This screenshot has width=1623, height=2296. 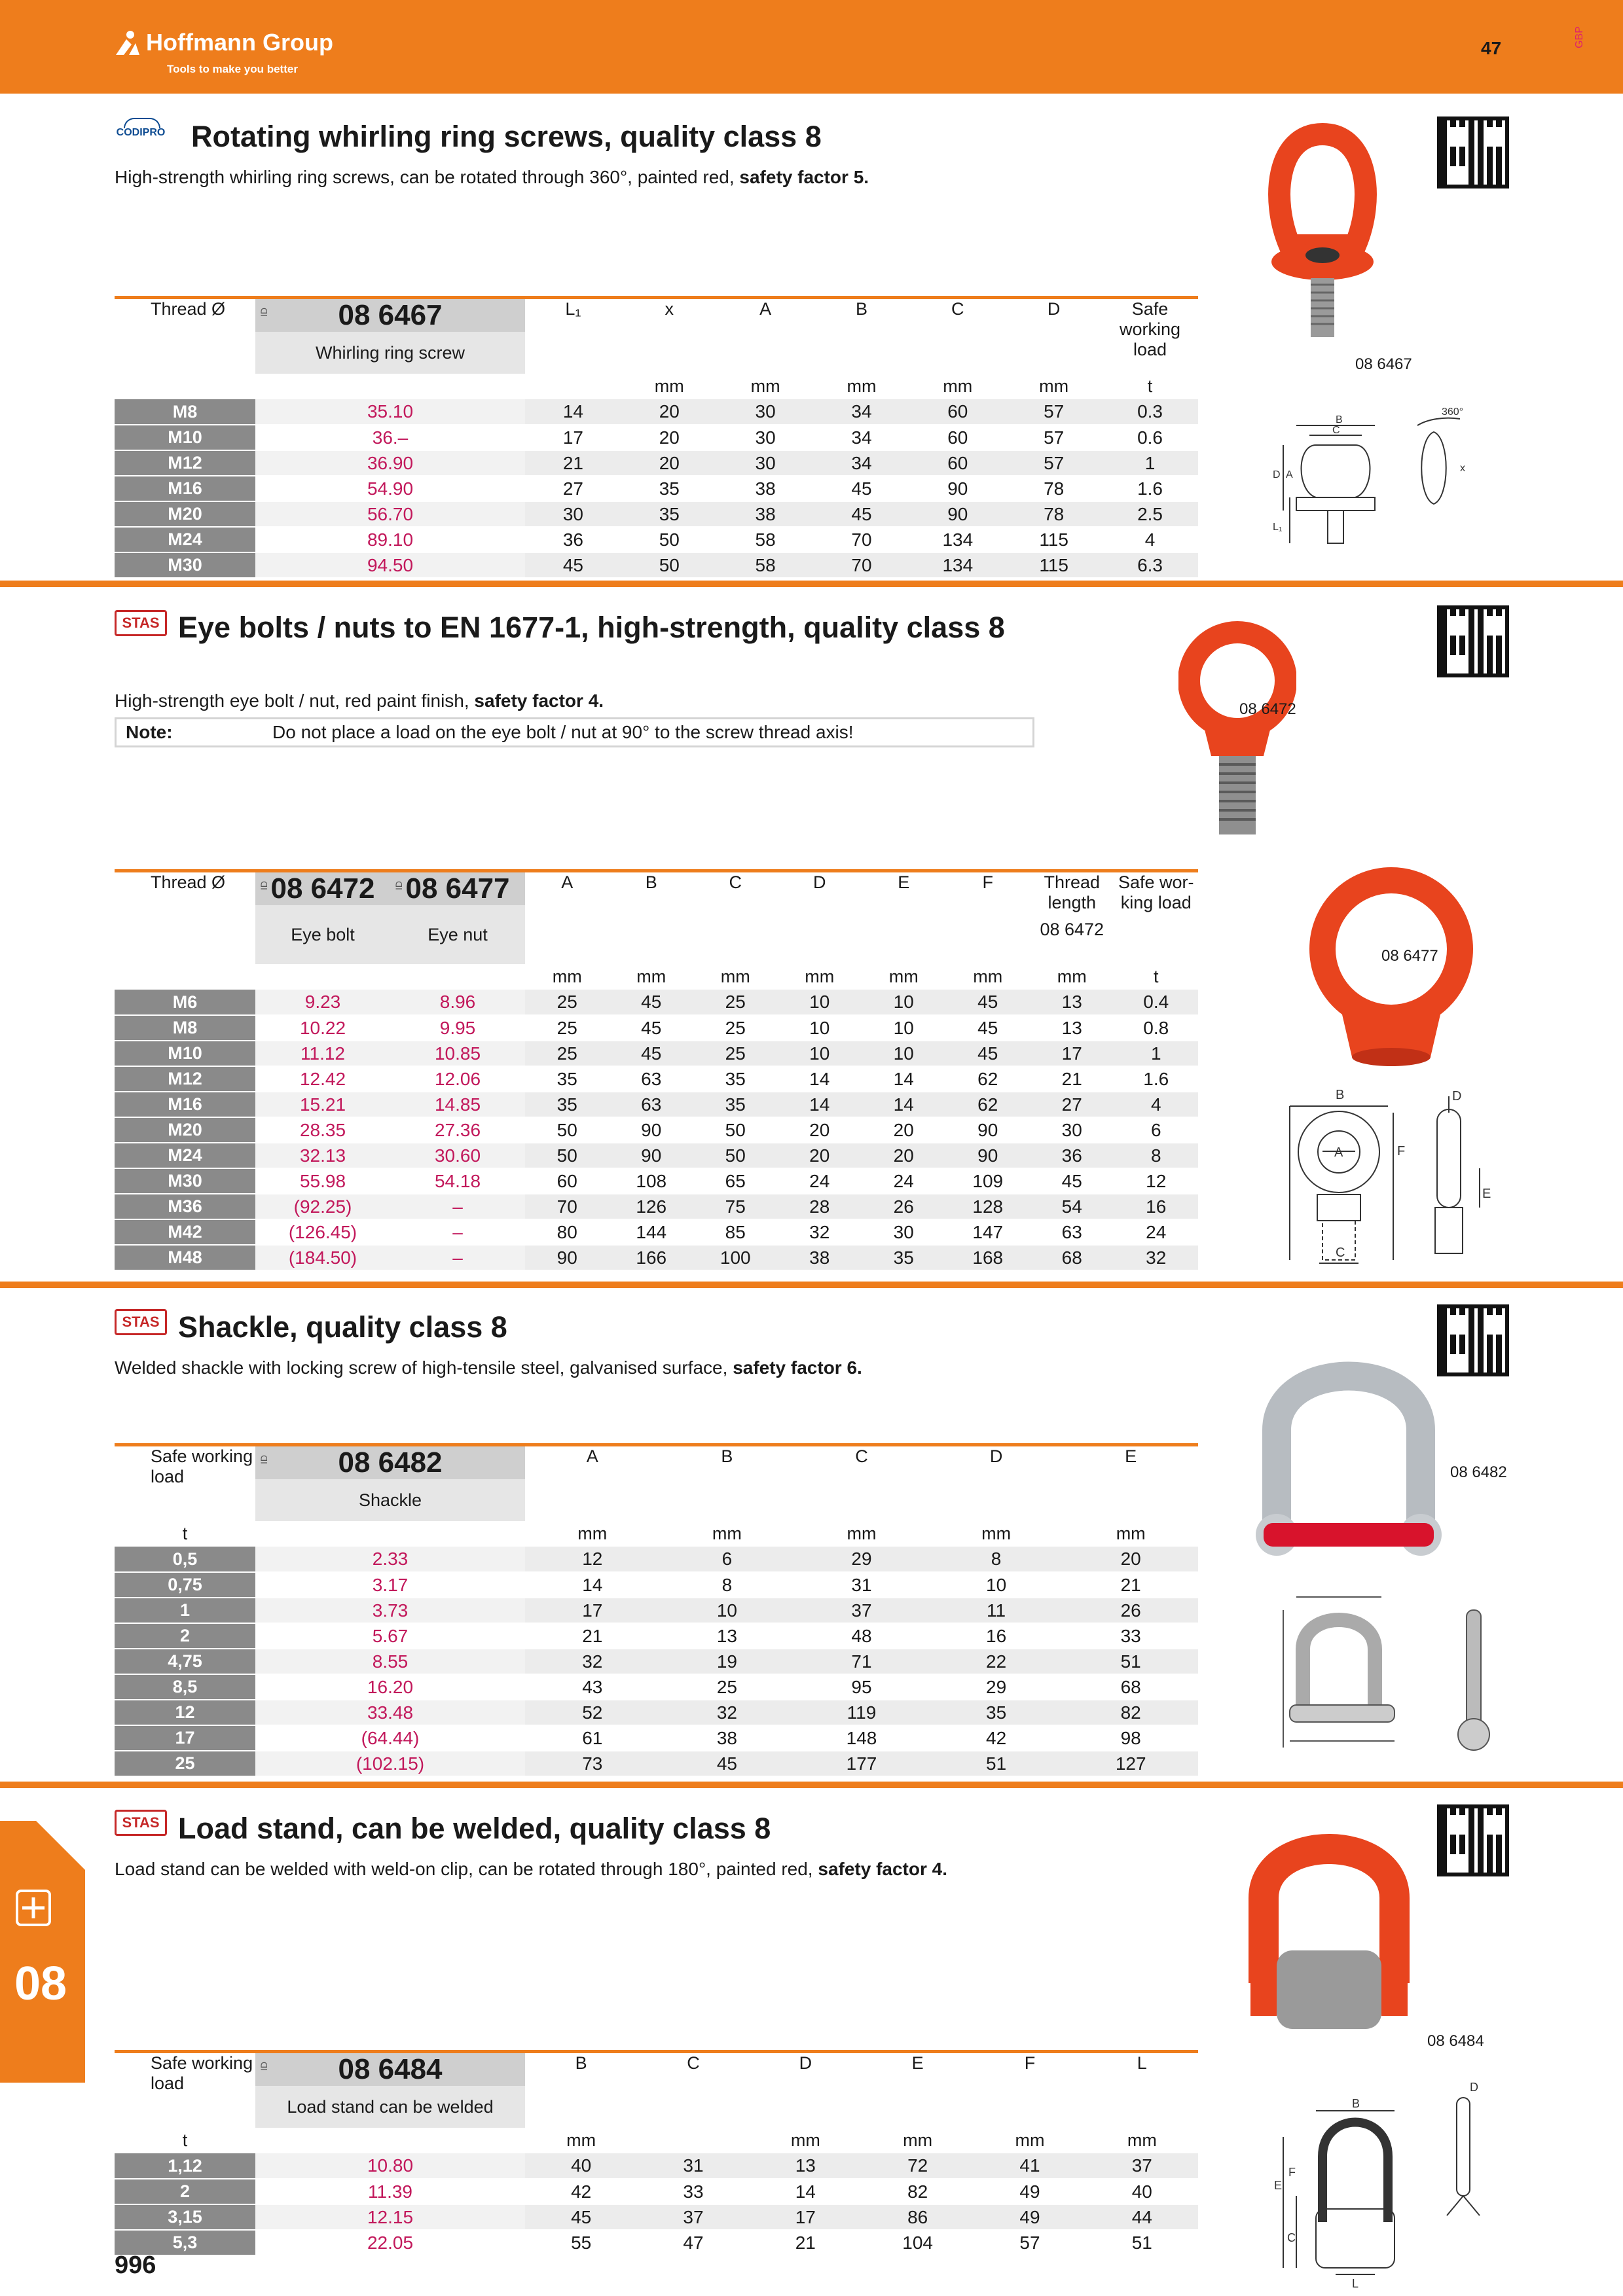 What do you see at coordinates (656, 1003) in the screenshot?
I see `table-row: M6 9.23 8.96 25 45 25 10 10 45 13 0.4` at bounding box center [656, 1003].